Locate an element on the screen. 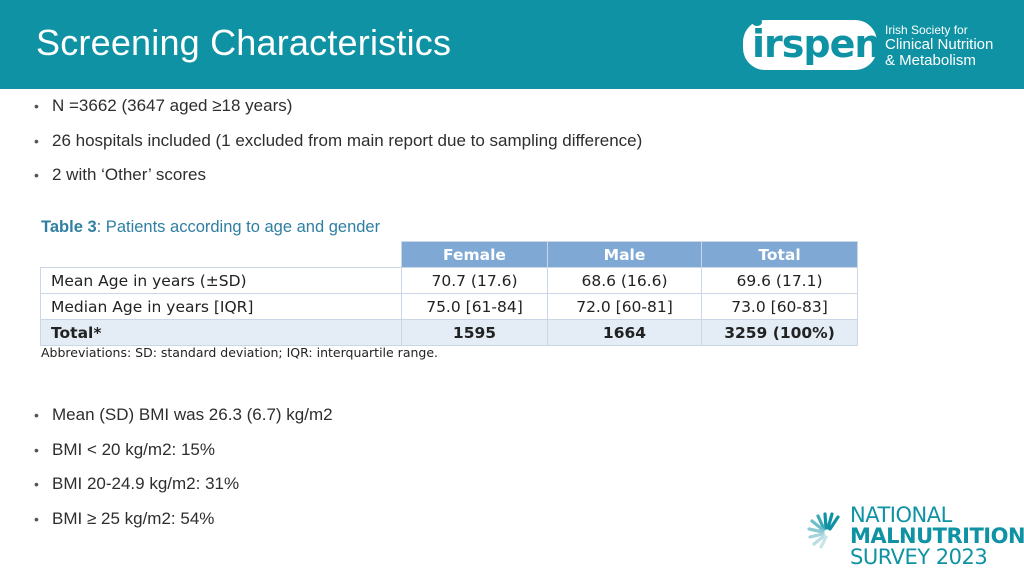 The image size is (1024, 576). table-total-row: Total* 1595 1664 3259 (100%) is located at coordinates (449, 332).